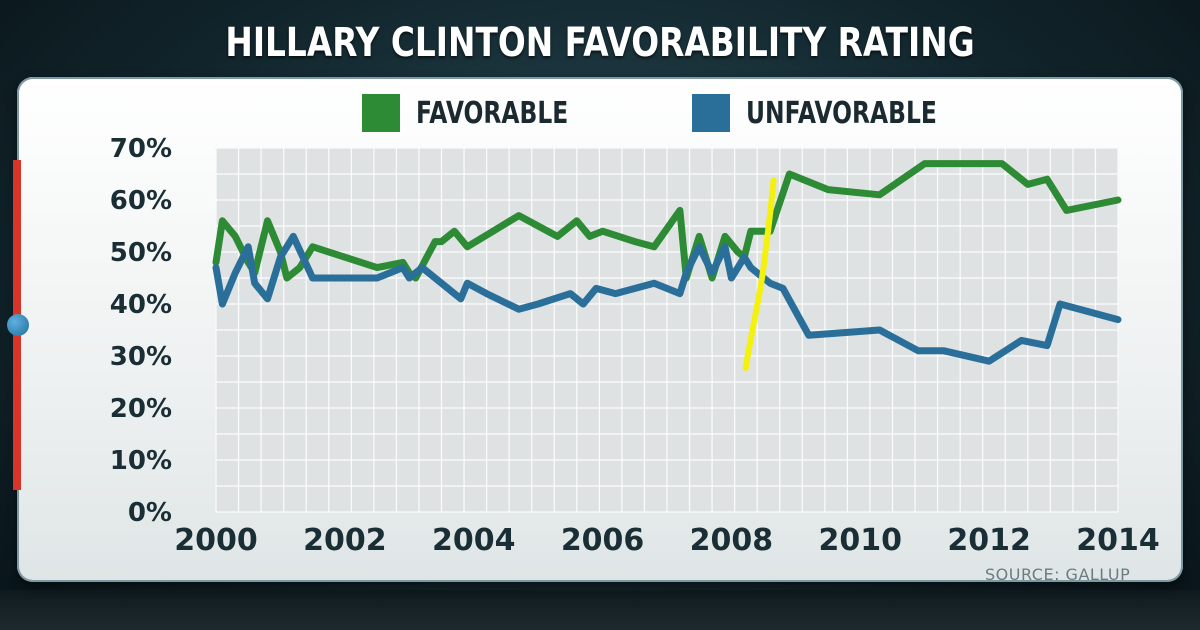 The height and width of the screenshot is (630, 1200). What do you see at coordinates (141, 357) in the screenshot?
I see `y-tick-label: 30%` at bounding box center [141, 357].